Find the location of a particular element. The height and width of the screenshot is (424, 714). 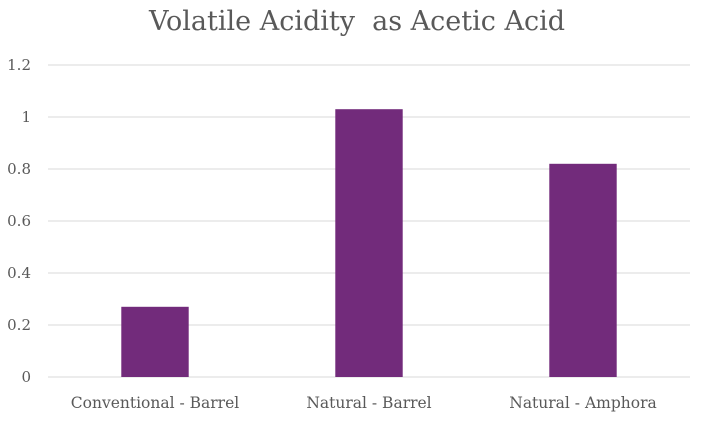

x-category-label: Natural - Amphora is located at coordinates (583, 403).